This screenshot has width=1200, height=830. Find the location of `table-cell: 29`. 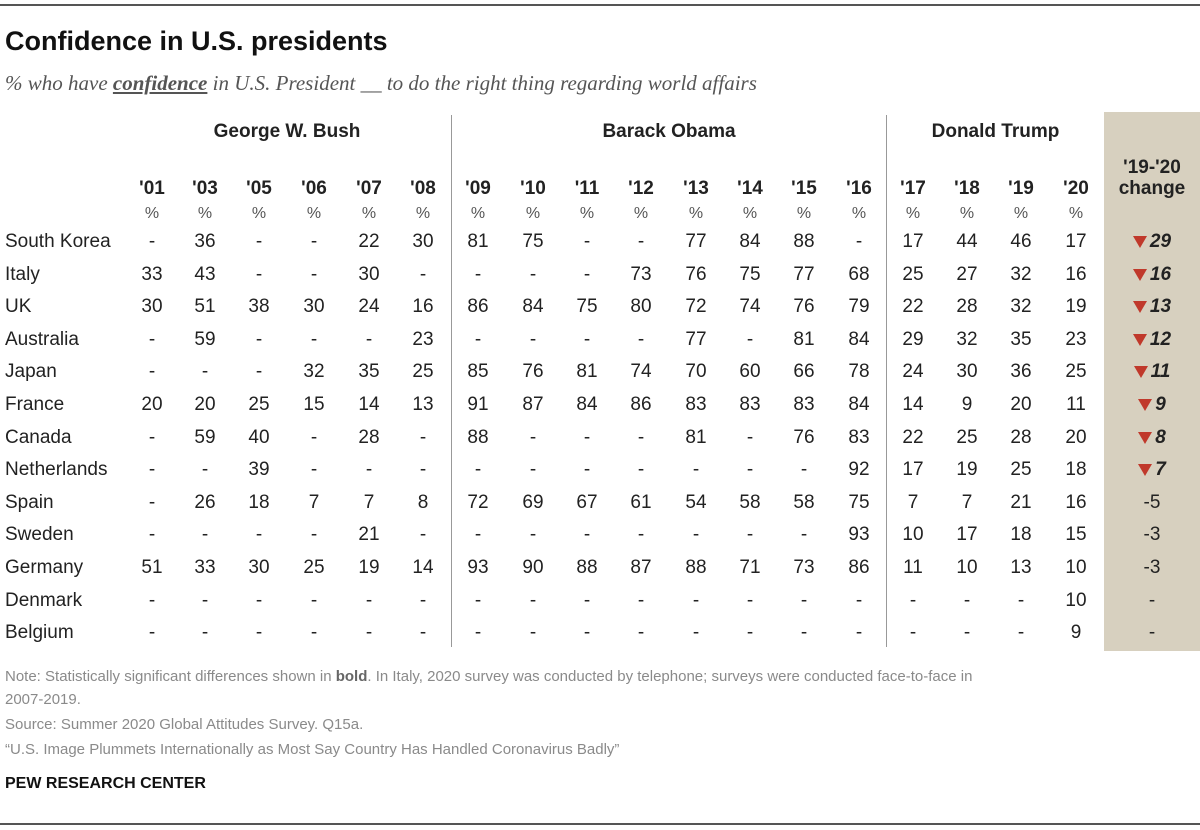

table-cell: 29 is located at coordinates (913, 339).